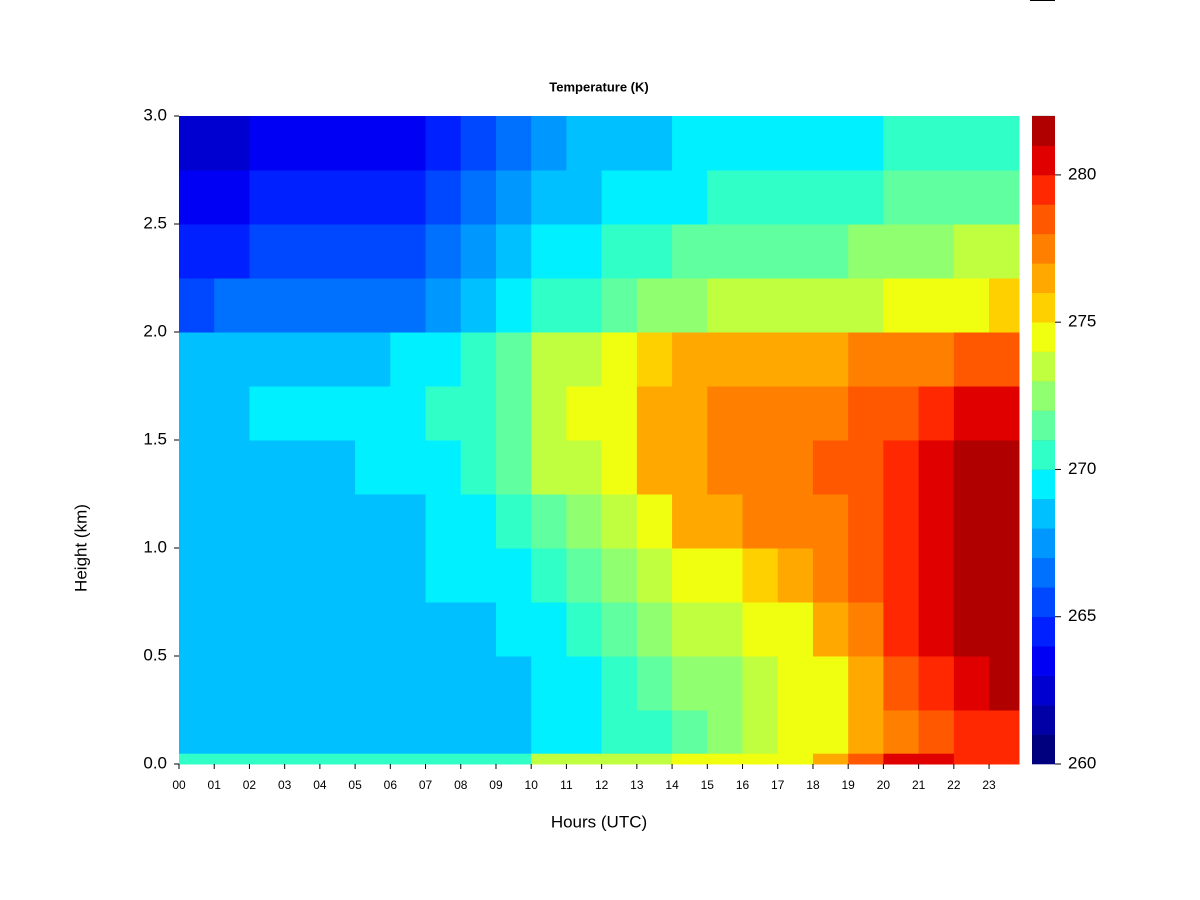 This screenshot has width=1200, height=900. What do you see at coordinates (672, 785) in the screenshot?
I see `x-tick-label: 14` at bounding box center [672, 785].